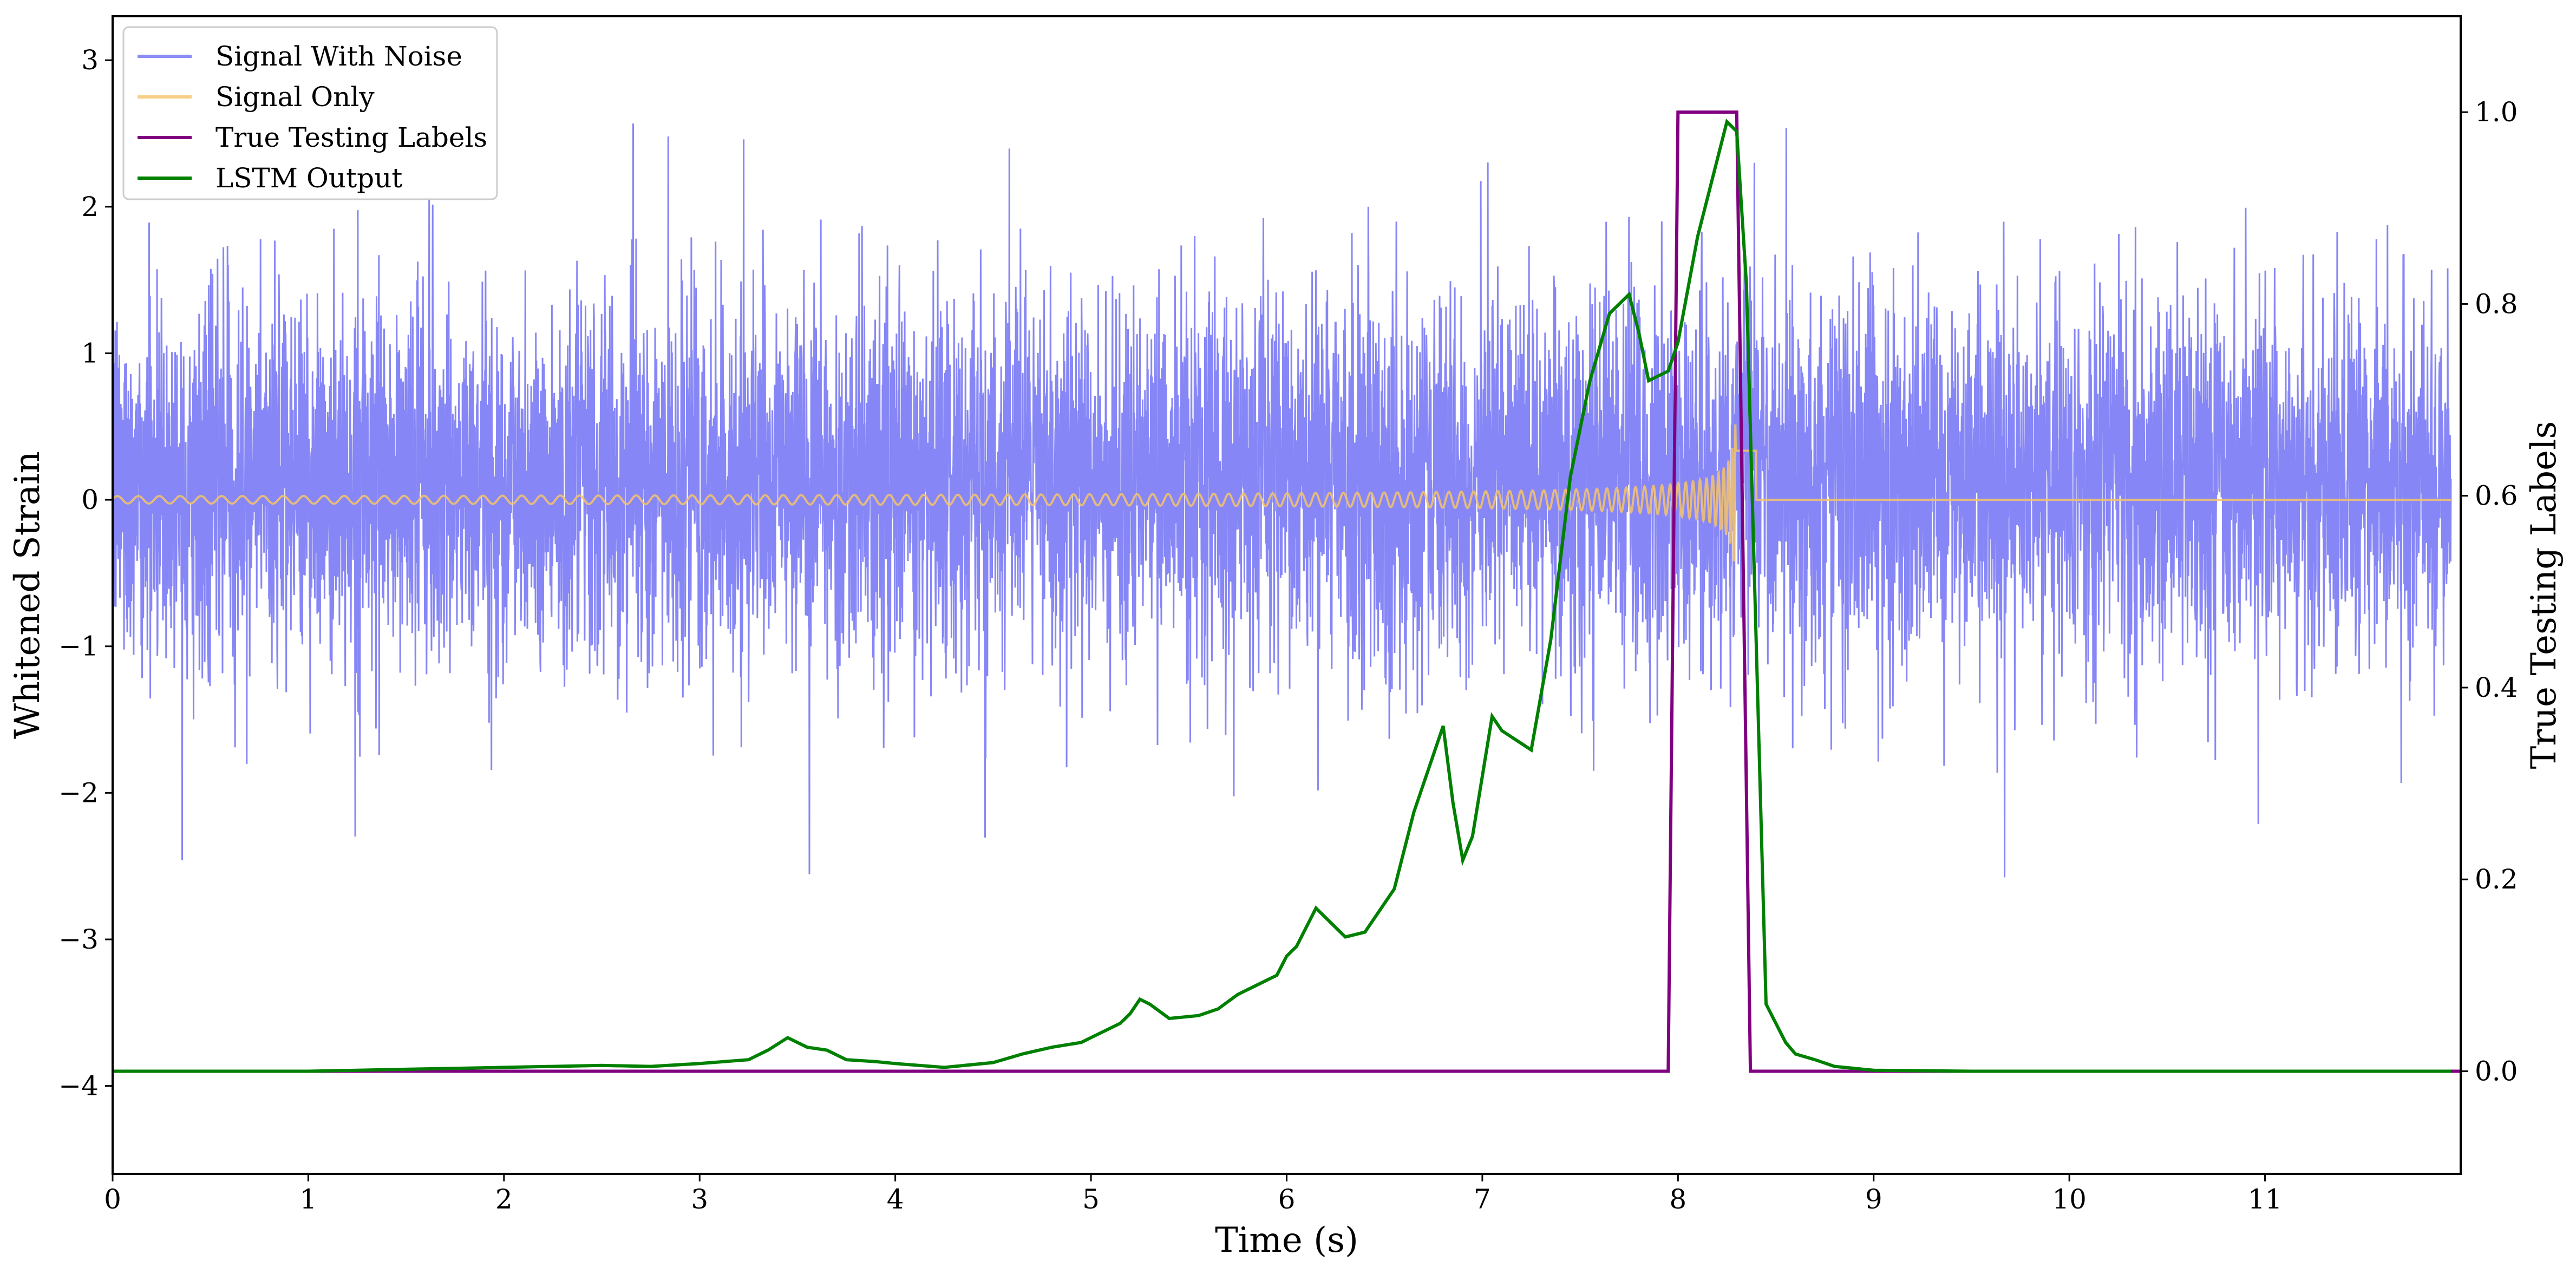 The height and width of the screenshot is (1274, 2576). What do you see at coordinates (351, 137) in the screenshot?
I see `legend-label: True Testing Labels` at bounding box center [351, 137].